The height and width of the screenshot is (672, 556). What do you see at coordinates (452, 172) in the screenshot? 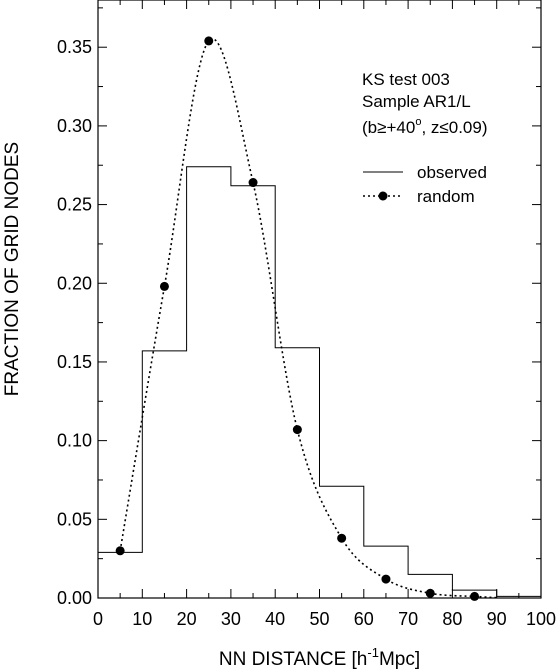
I see `legend-observed-label: observed` at bounding box center [452, 172].